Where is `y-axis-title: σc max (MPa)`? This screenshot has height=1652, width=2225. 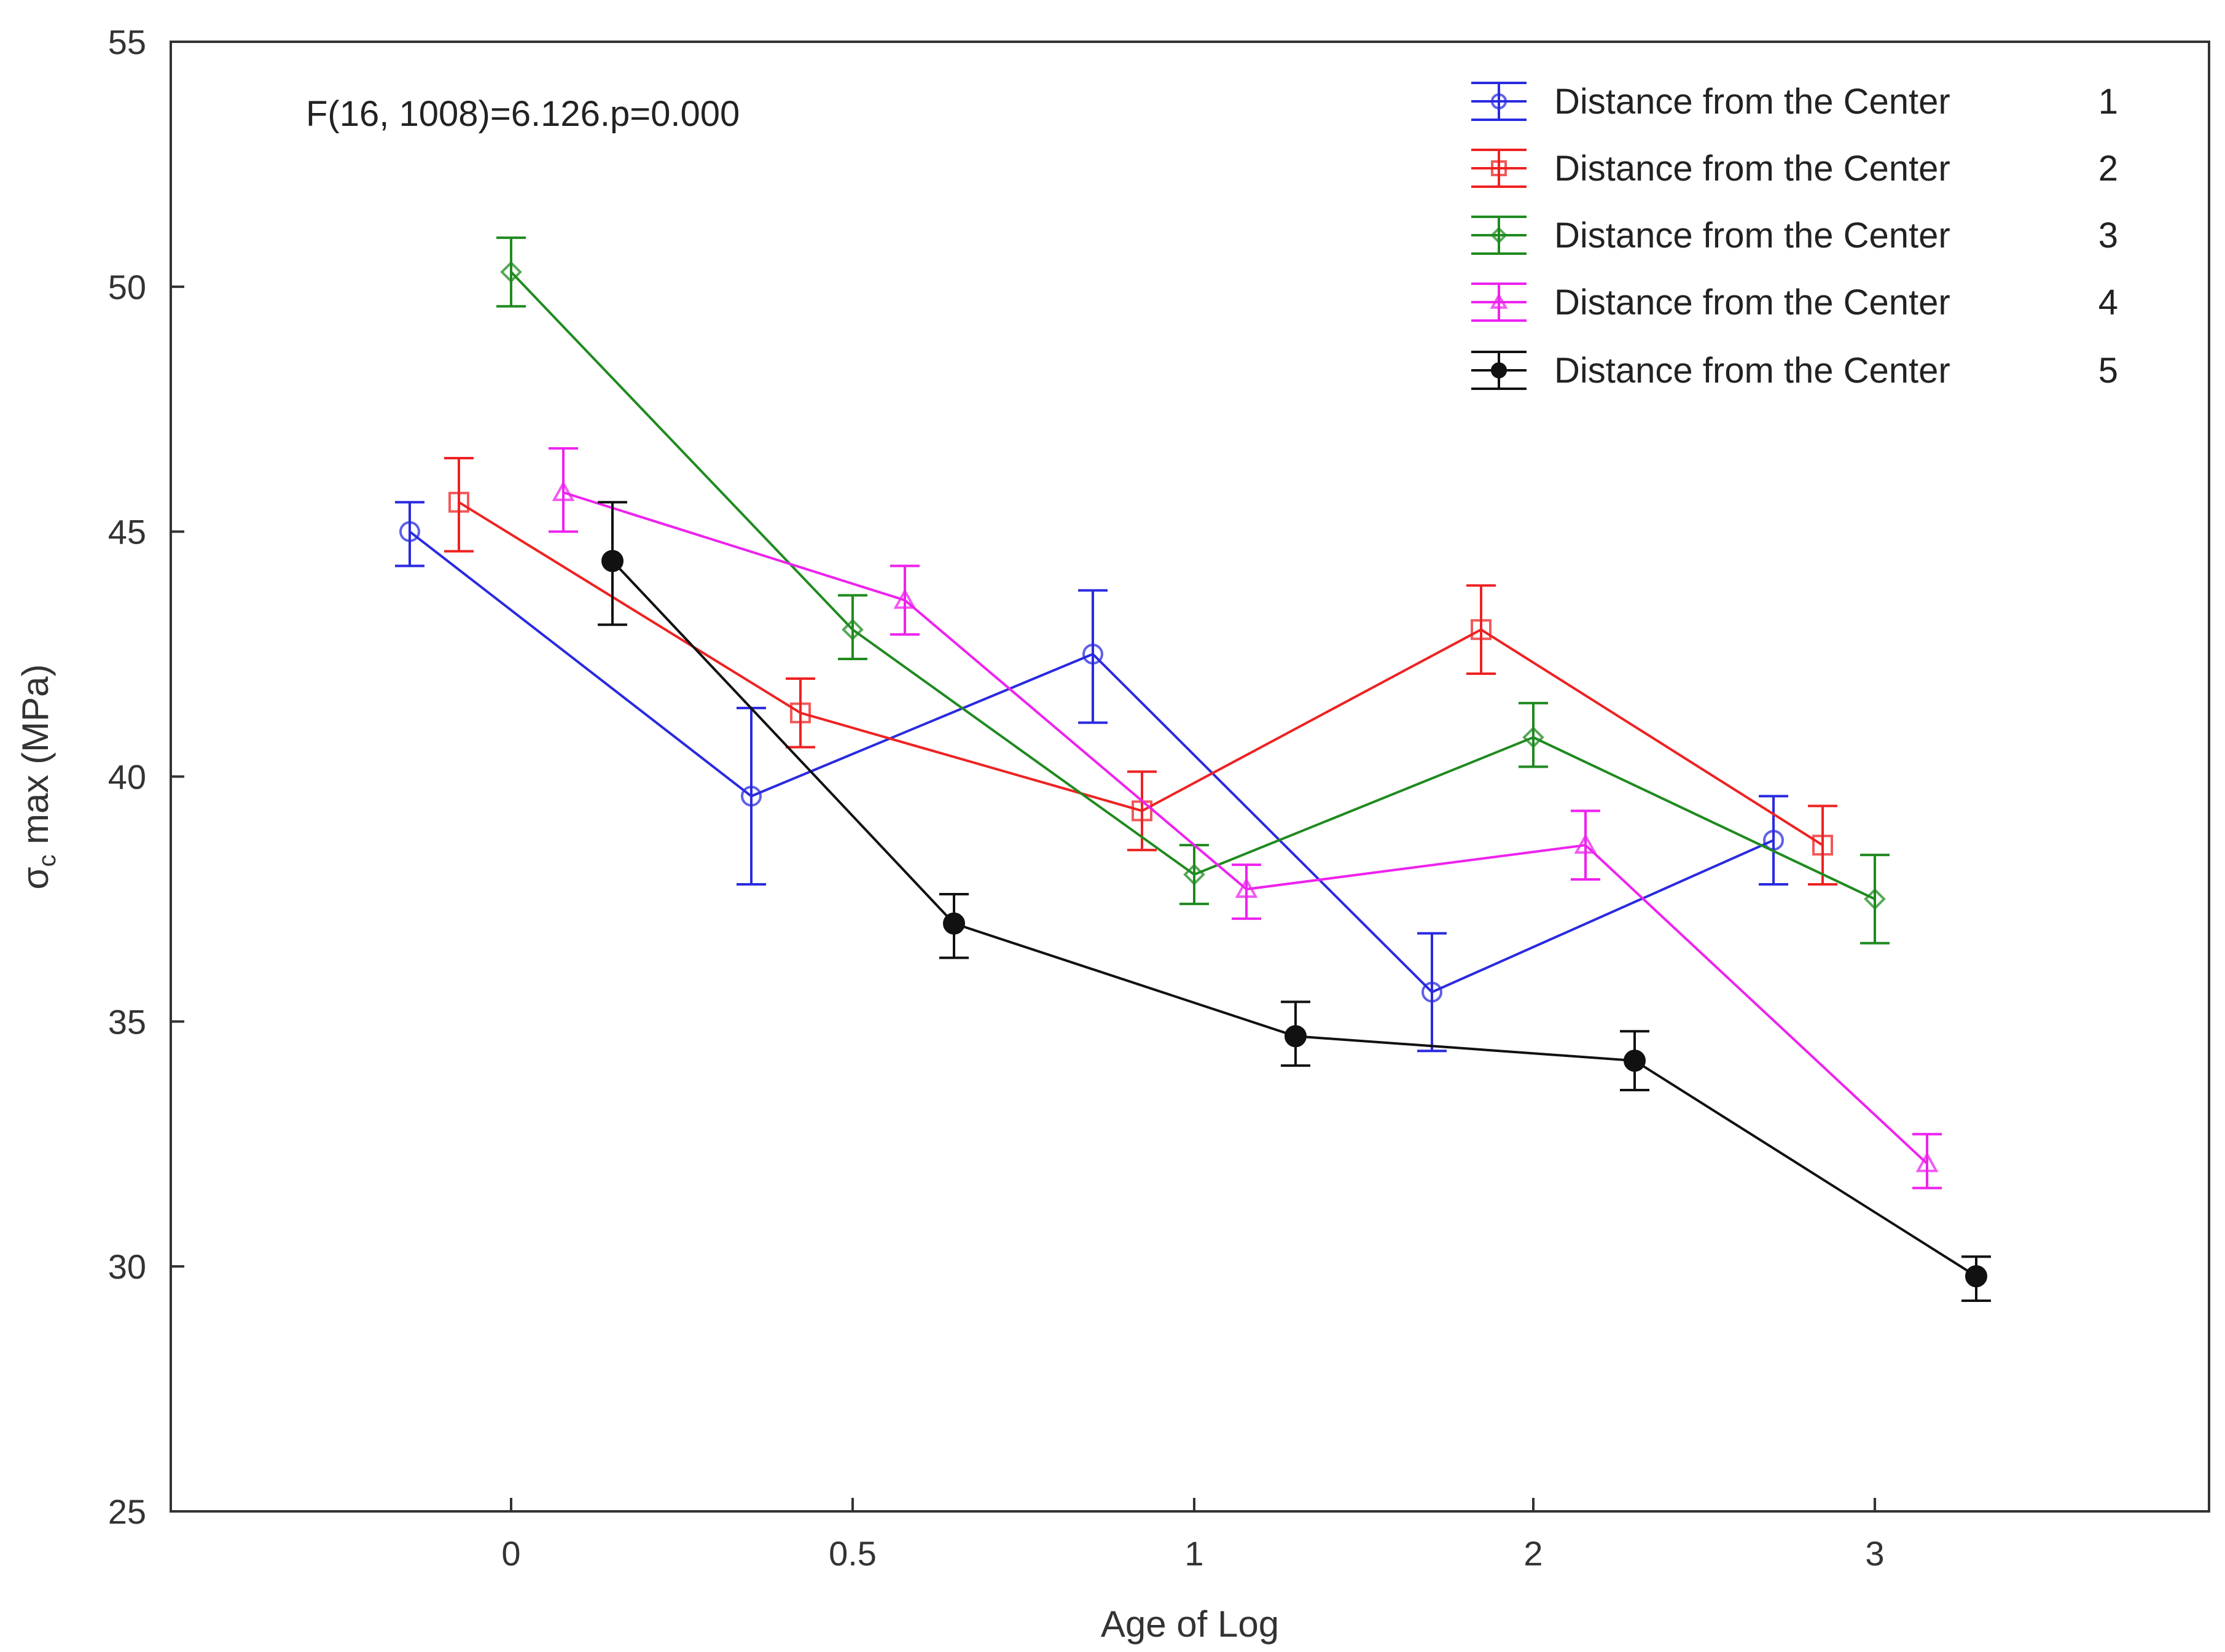 y-axis-title: σc max (MPa) is located at coordinates (38, 776).